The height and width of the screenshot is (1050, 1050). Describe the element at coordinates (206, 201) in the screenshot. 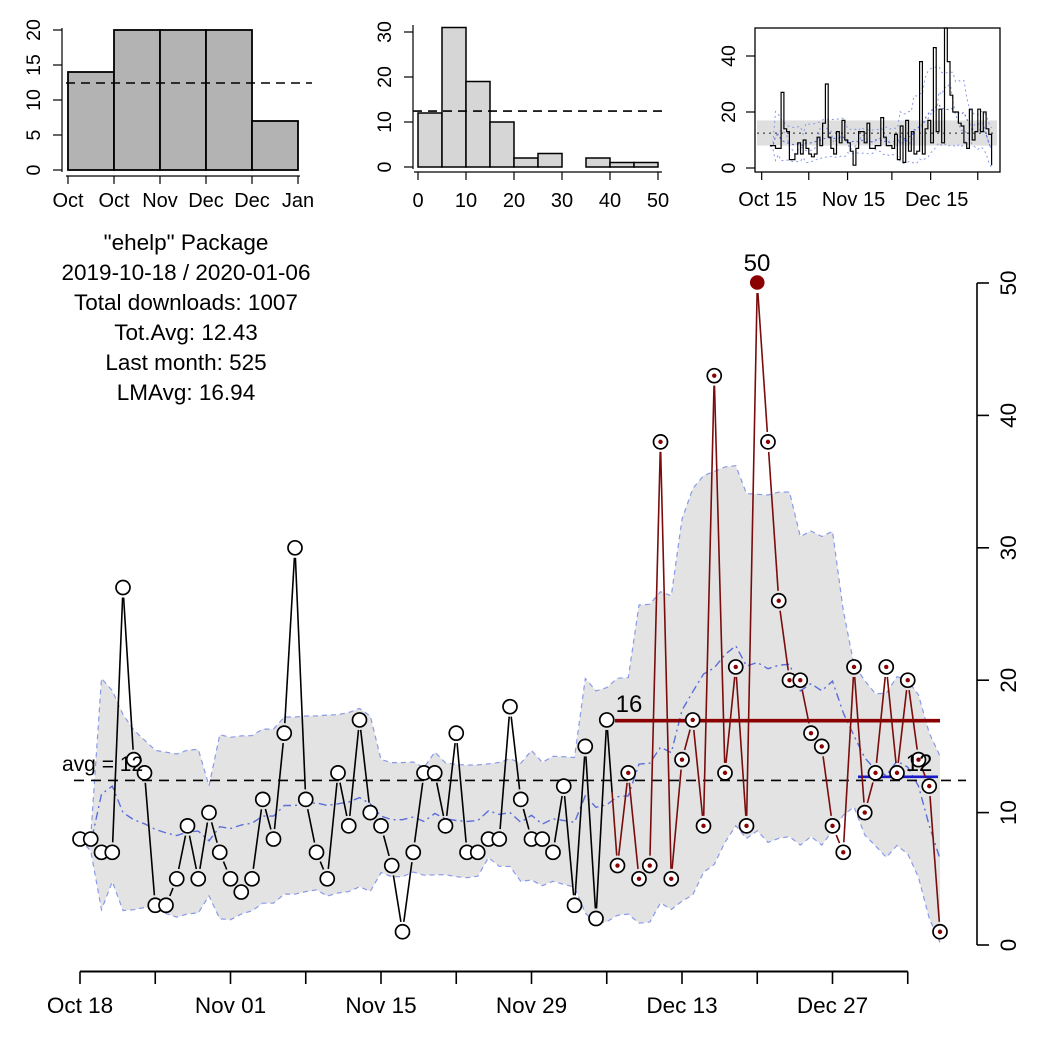

I see `x-tick-label: Dec` at that location.